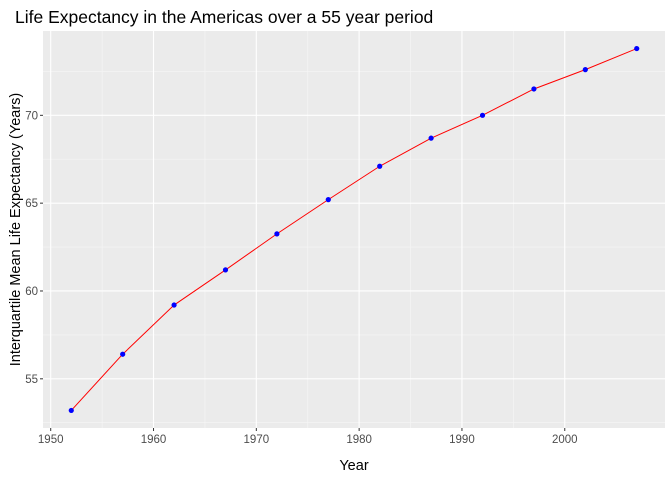 This screenshot has width=672, height=480. Describe the element at coordinates (154, 440) in the screenshot. I see `x-tick-label: 1960` at that location.